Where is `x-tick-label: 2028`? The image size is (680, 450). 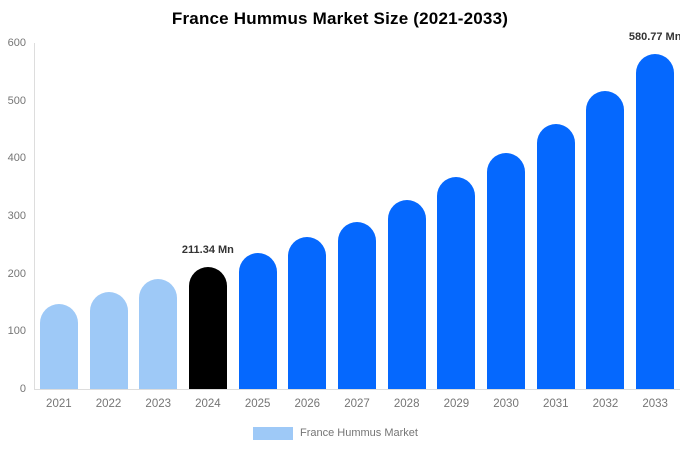 x-tick-label: 2028 is located at coordinates (406, 404).